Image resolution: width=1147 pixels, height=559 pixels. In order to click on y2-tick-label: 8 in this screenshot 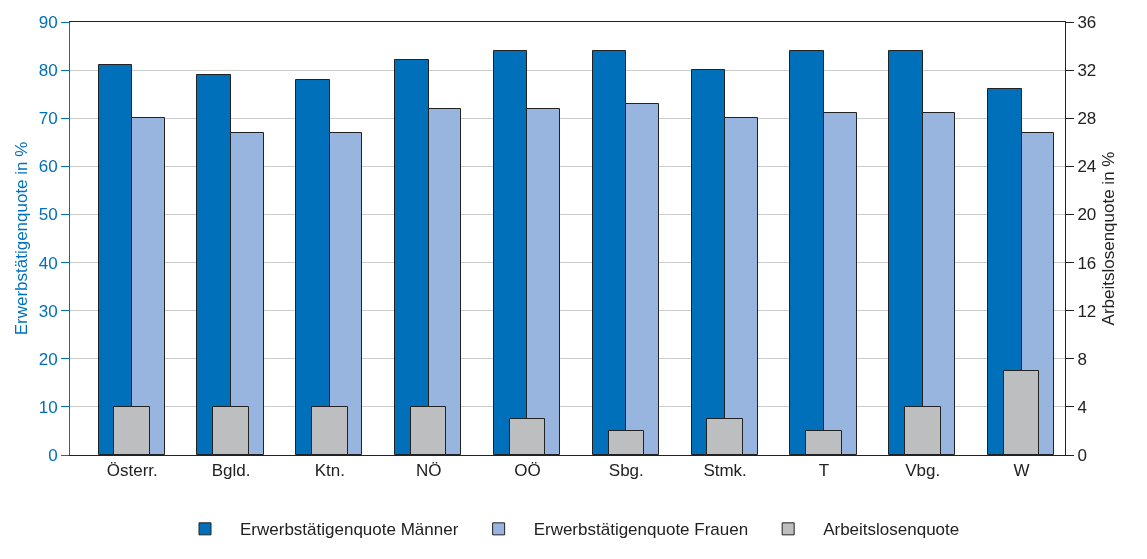, I will do `click(1082, 359)`.